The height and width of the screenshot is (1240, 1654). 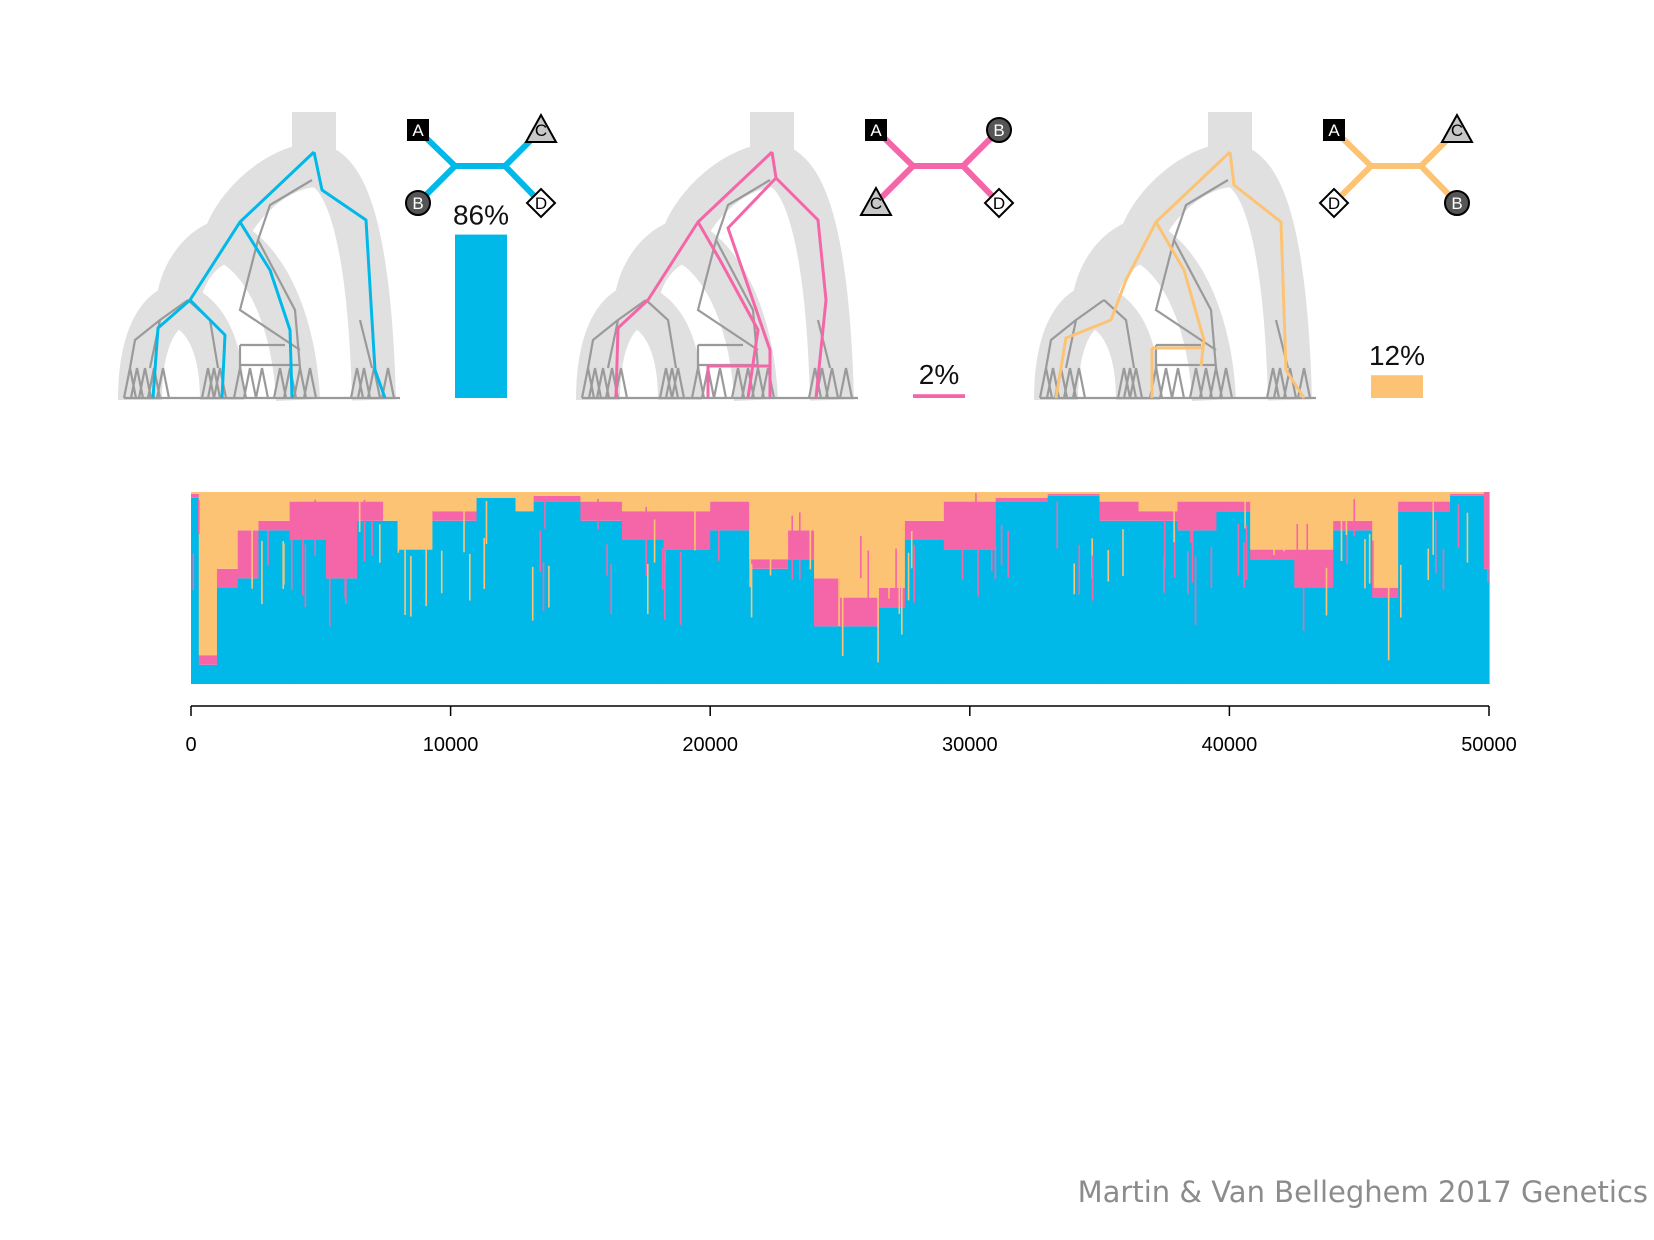 I want to click on taxon-label: D, so click(x=541, y=203).